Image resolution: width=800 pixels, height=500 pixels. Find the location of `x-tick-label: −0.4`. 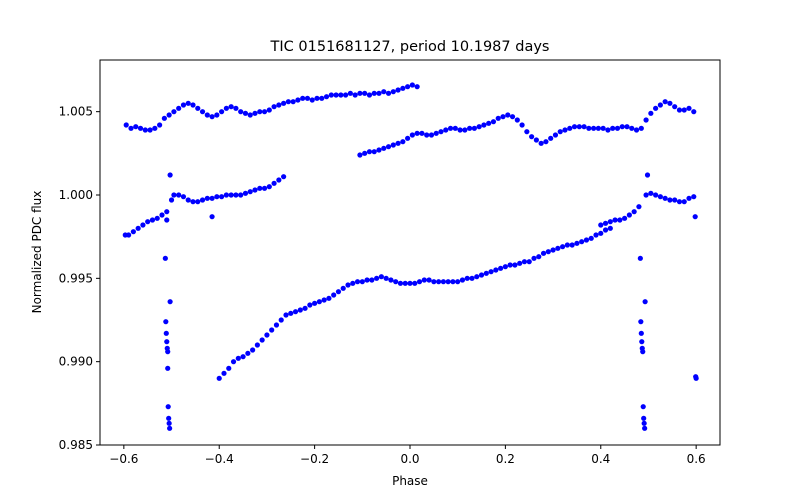

x-tick-label: −0.4 is located at coordinates (219, 459).